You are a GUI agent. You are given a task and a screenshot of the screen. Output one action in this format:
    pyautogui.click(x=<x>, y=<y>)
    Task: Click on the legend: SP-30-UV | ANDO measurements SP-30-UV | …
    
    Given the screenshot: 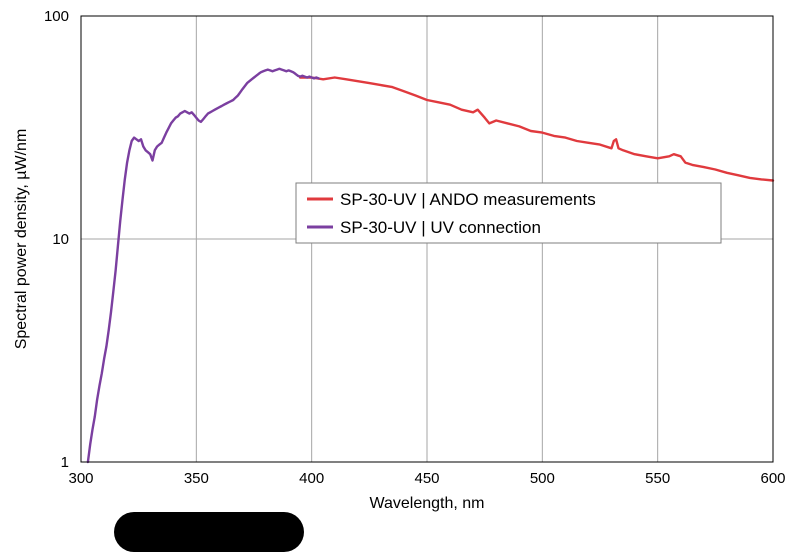 What is the action you would take?
    pyautogui.click(x=508, y=213)
    